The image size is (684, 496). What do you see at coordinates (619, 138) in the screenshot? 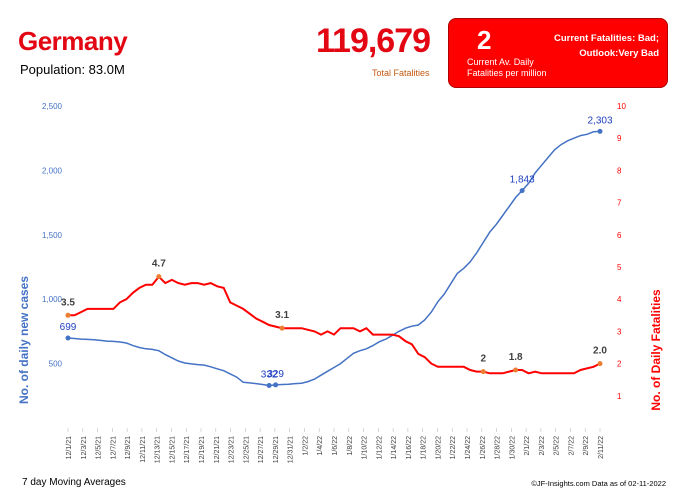
I see `right-tick-label: 9` at bounding box center [619, 138].